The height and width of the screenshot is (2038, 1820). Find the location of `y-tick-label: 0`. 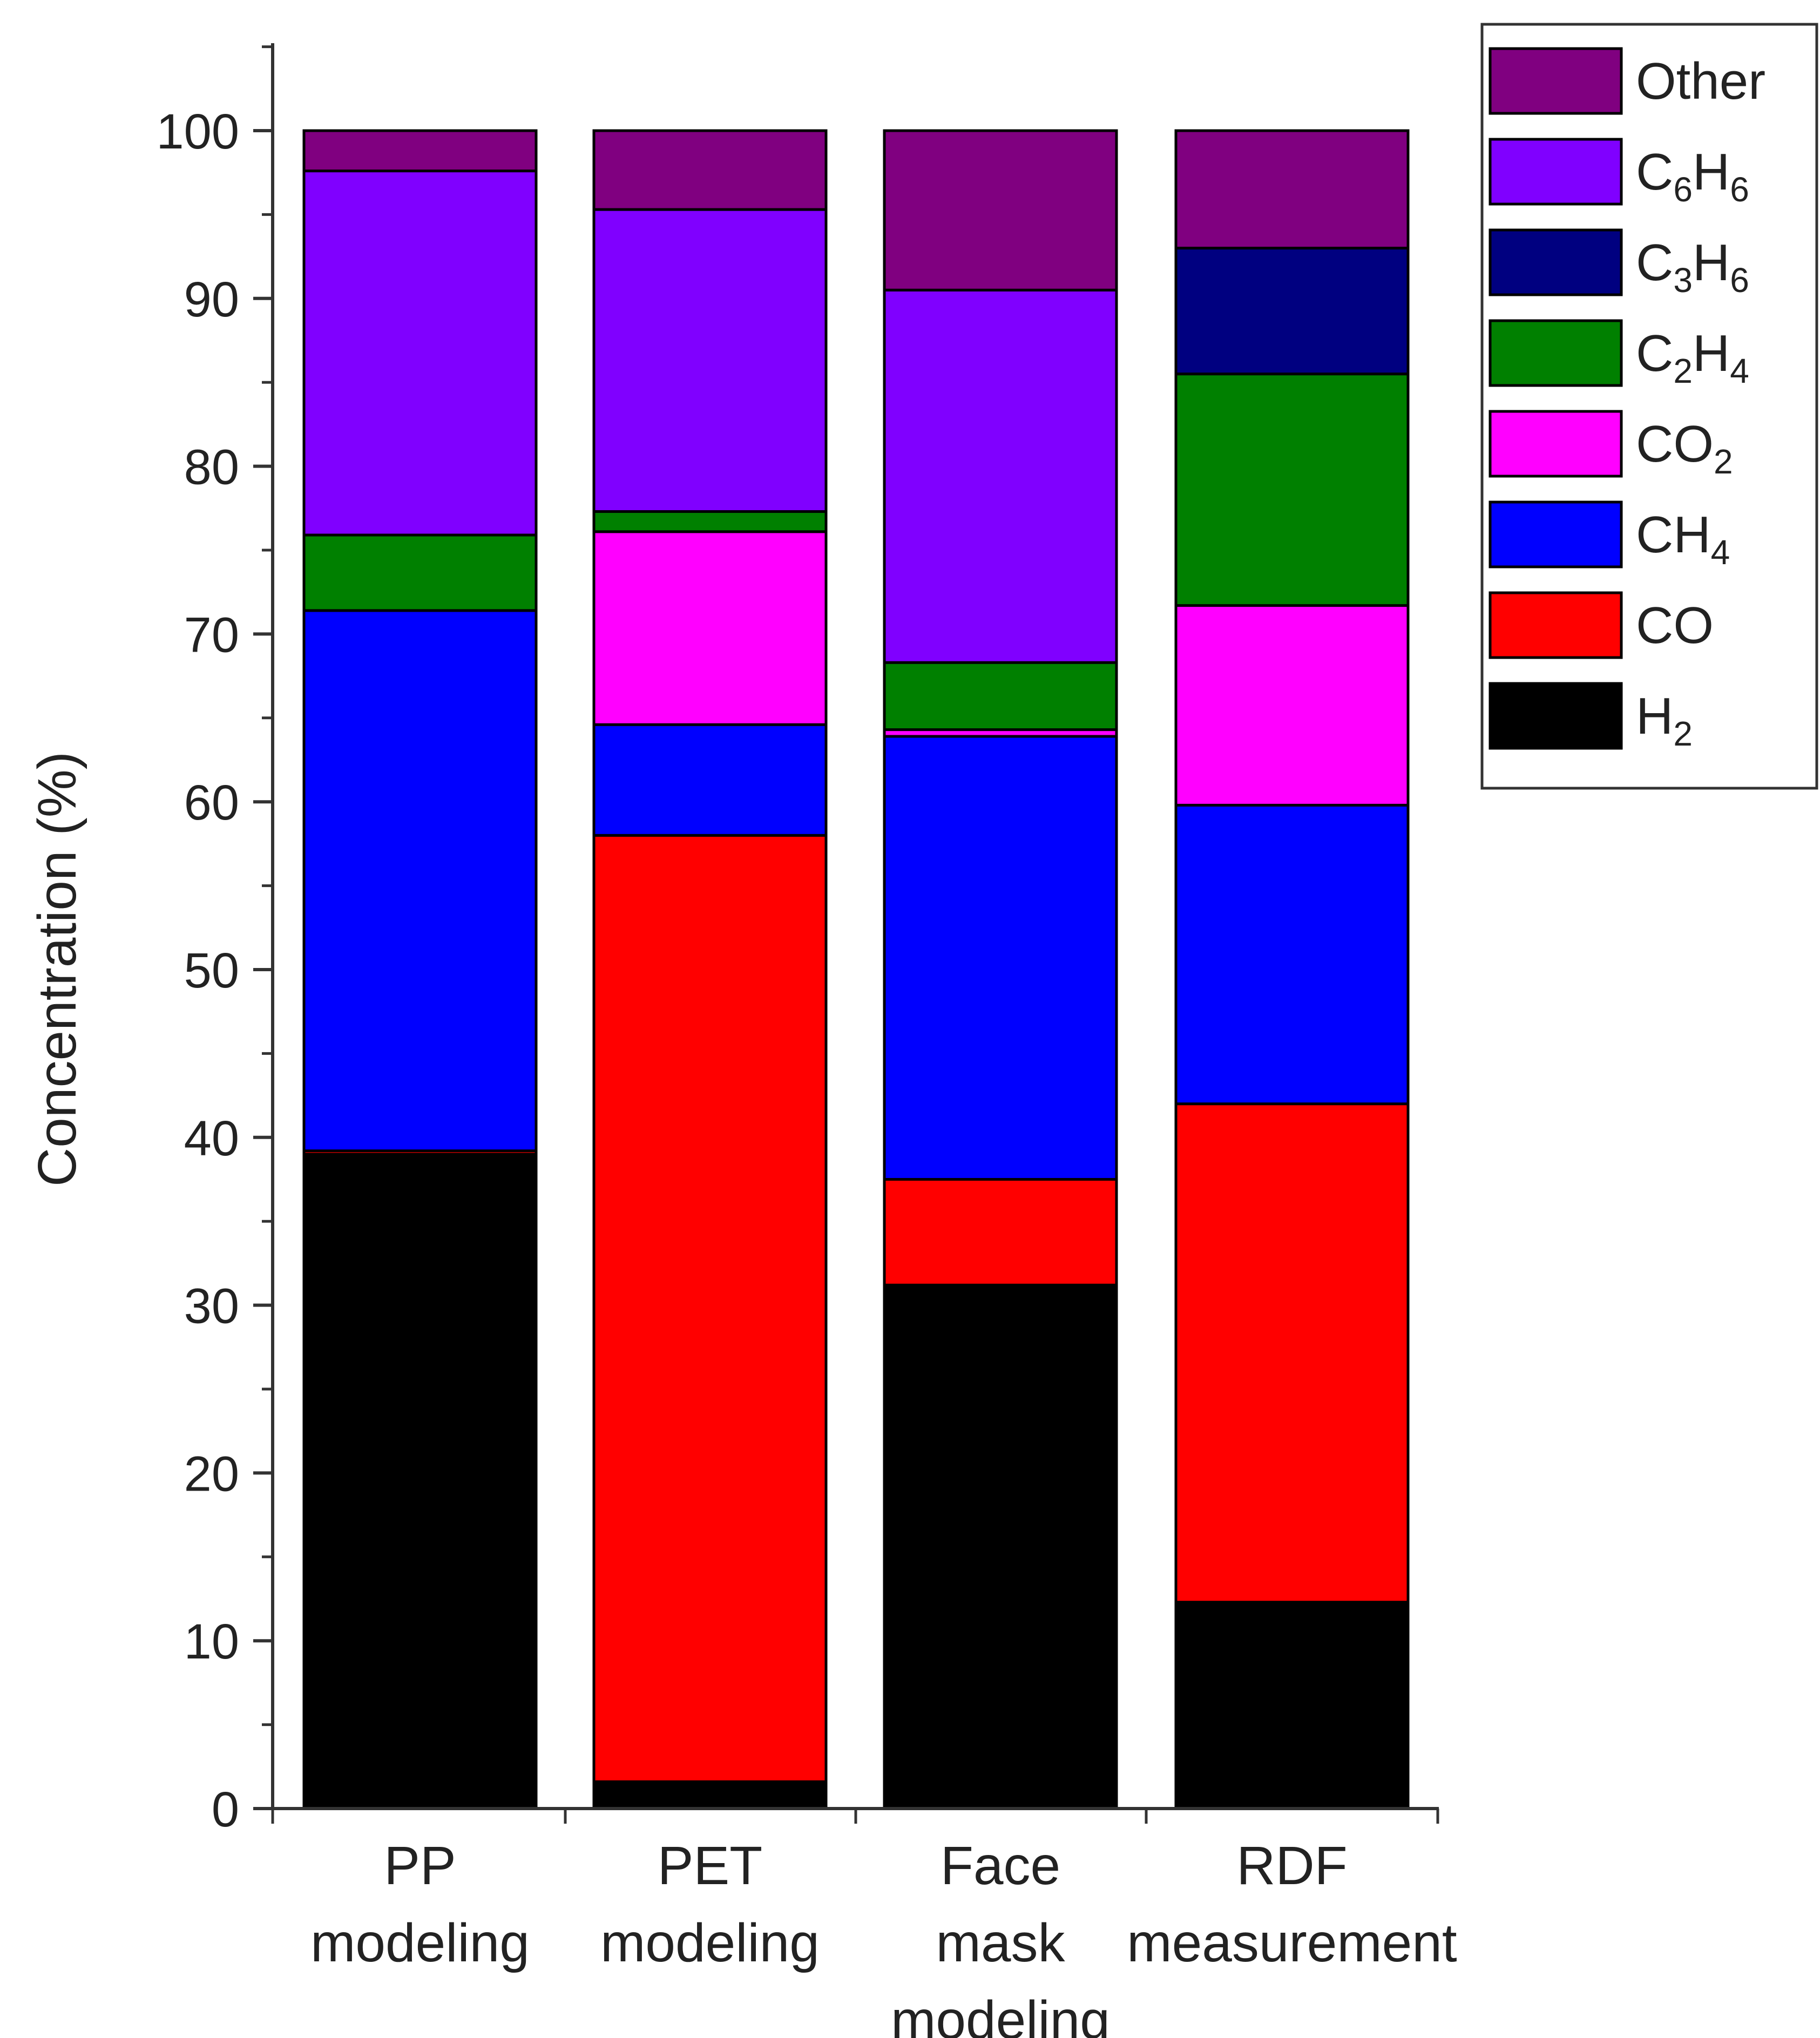

y-tick-label: 0 is located at coordinates (225, 1810).